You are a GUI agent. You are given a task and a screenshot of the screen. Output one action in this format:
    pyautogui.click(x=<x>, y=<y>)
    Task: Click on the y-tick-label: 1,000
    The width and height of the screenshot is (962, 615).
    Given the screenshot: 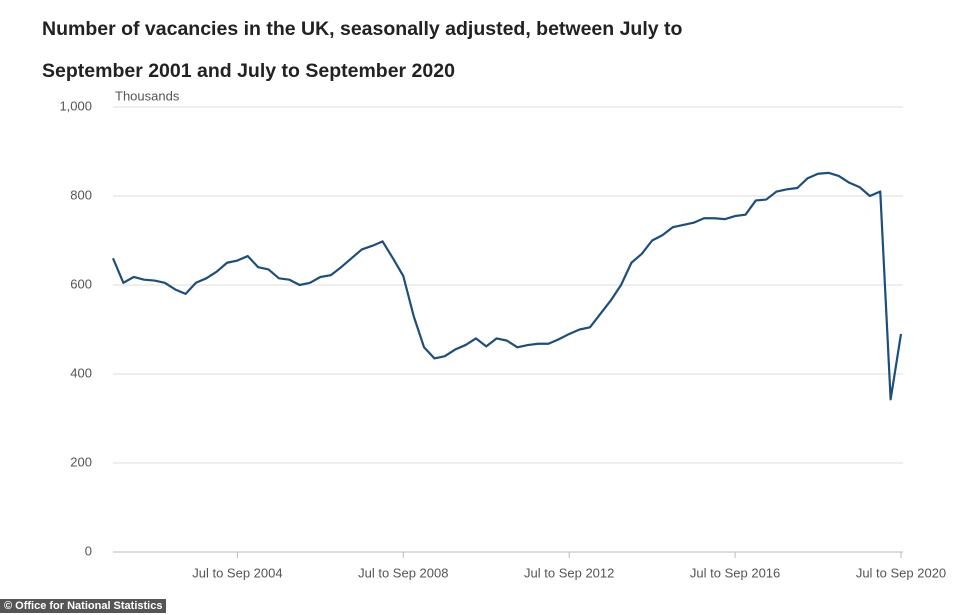 What is the action you would take?
    pyautogui.click(x=75, y=105)
    